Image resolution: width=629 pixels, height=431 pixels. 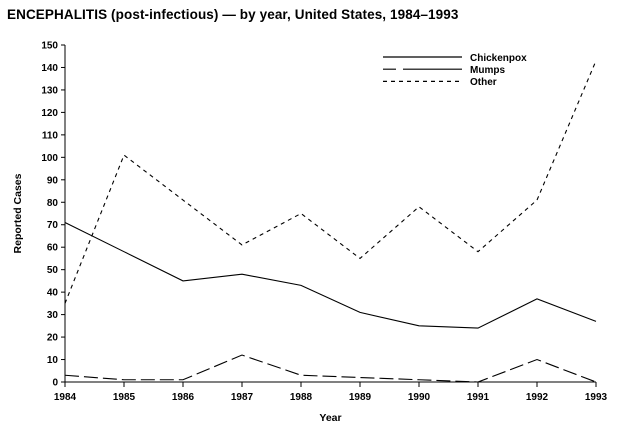 I want to click on y-axis-tick-label: 50, so click(x=53, y=270).